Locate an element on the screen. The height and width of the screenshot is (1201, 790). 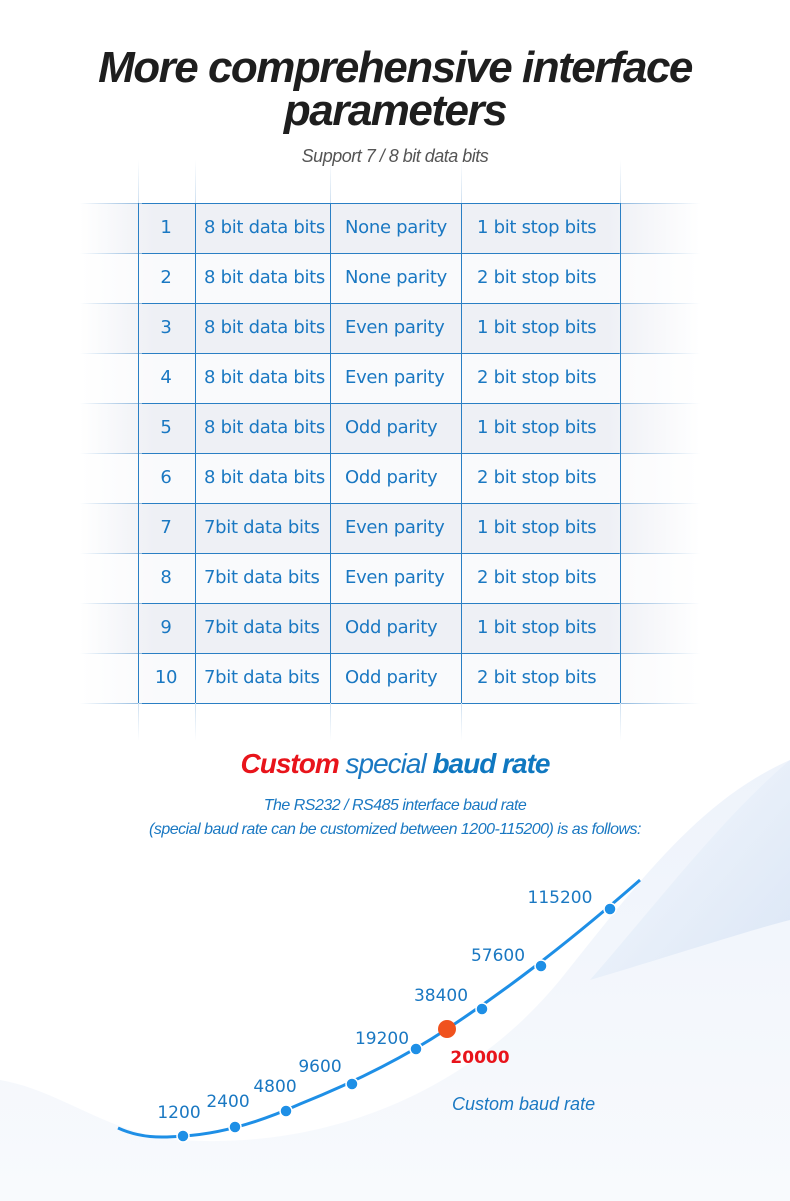
table-cell: 6 is located at coordinates (166, 477).